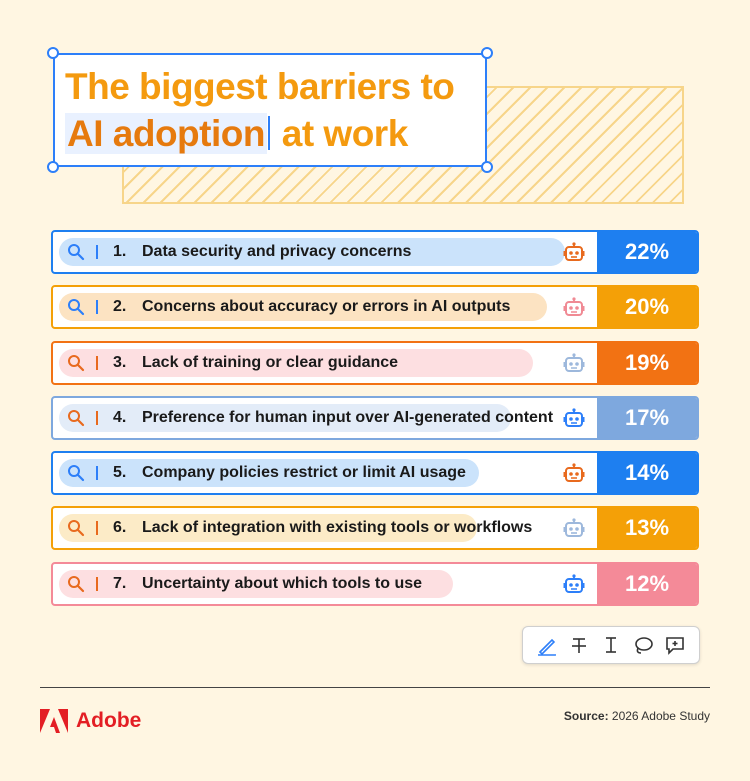  What do you see at coordinates (547, 645) in the screenshot?
I see `draw-pen-icon` at bounding box center [547, 645].